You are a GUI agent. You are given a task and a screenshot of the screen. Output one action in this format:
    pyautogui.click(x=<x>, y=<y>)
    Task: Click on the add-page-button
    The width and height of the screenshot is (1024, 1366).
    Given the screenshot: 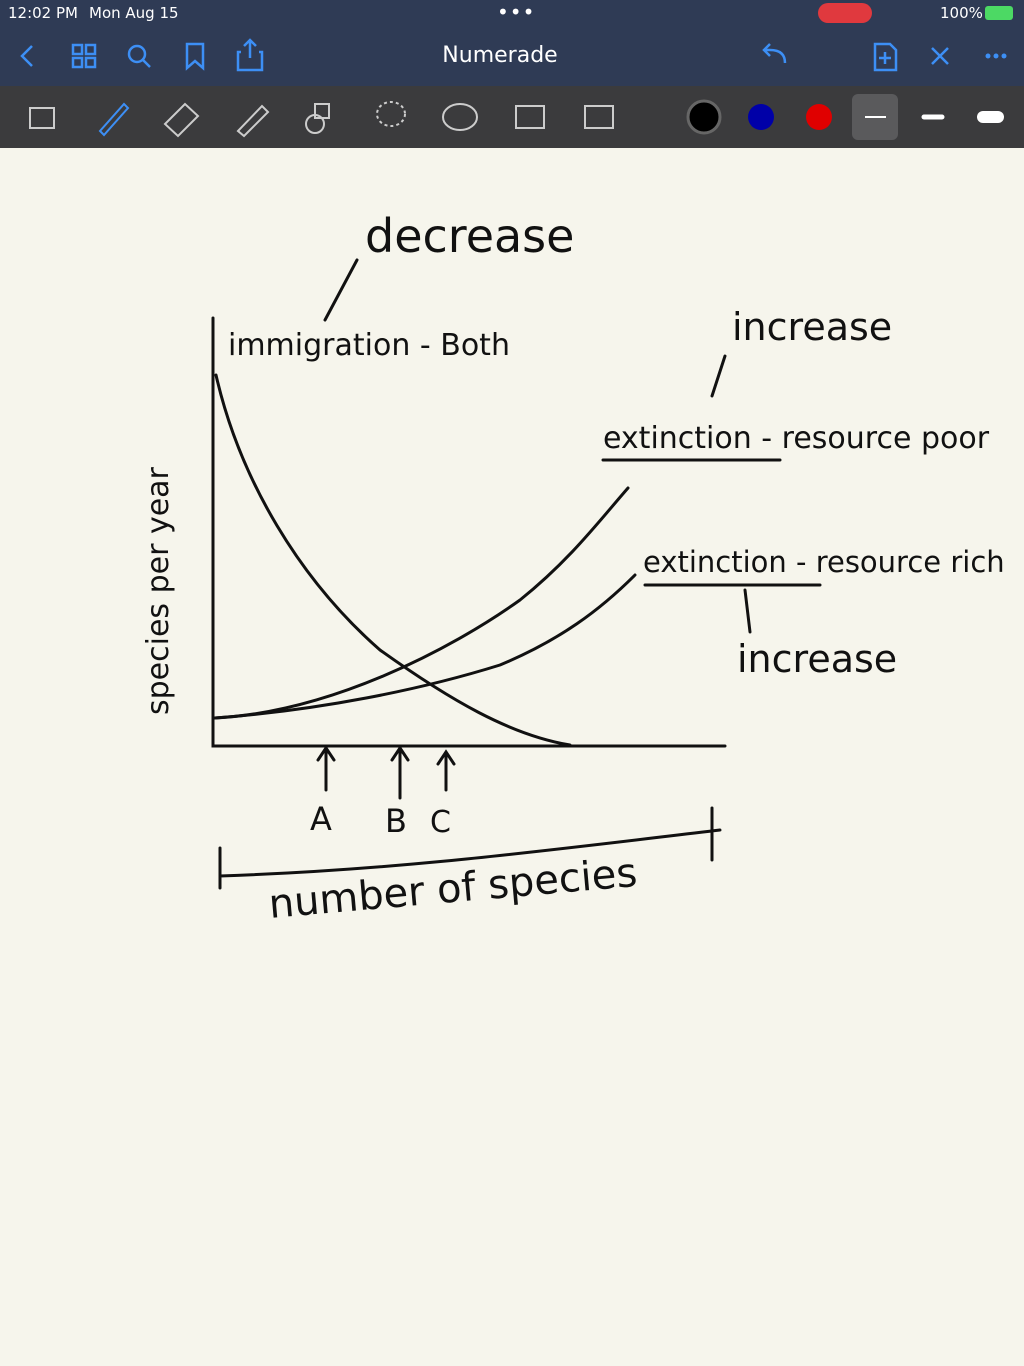 What is the action you would take?
    pyautogui.click(x=885, y=57)
    